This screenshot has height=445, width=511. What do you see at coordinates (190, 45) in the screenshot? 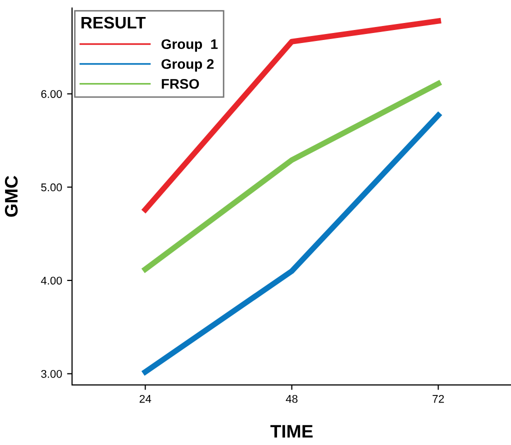
I see `legend-label: Group 1` at bounding box center [190, 45].